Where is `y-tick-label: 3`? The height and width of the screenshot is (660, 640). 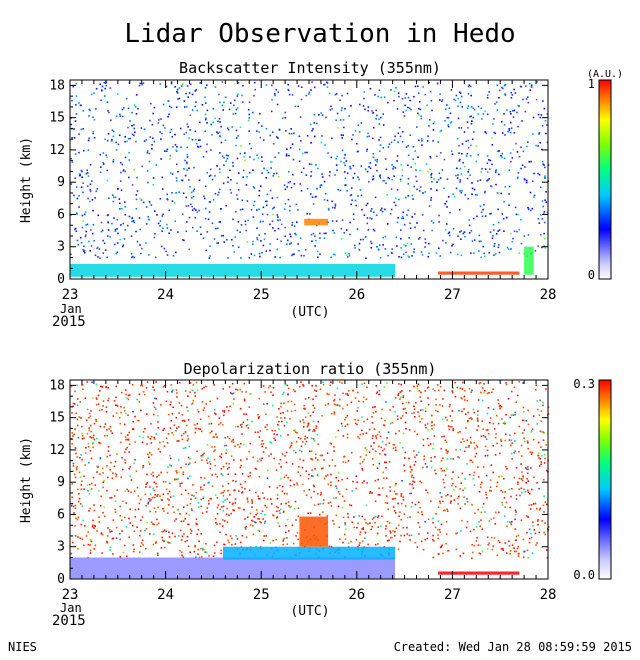 y-tick-label: 3 is located at coordinates (61, 547).